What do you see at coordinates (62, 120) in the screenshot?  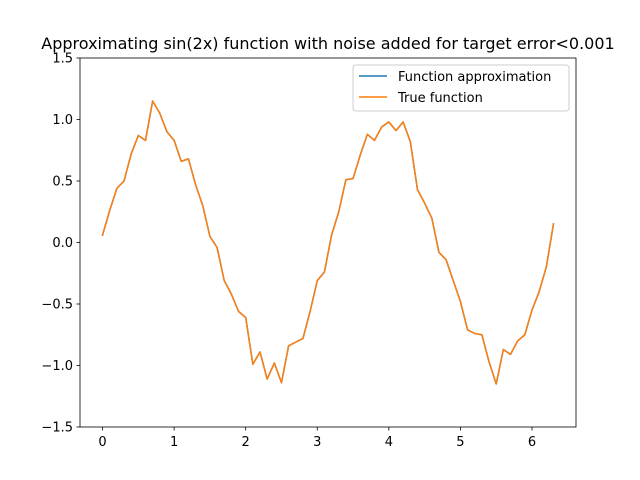 I see `y-tick-label: 1.0` at bounding box center [62, 120].